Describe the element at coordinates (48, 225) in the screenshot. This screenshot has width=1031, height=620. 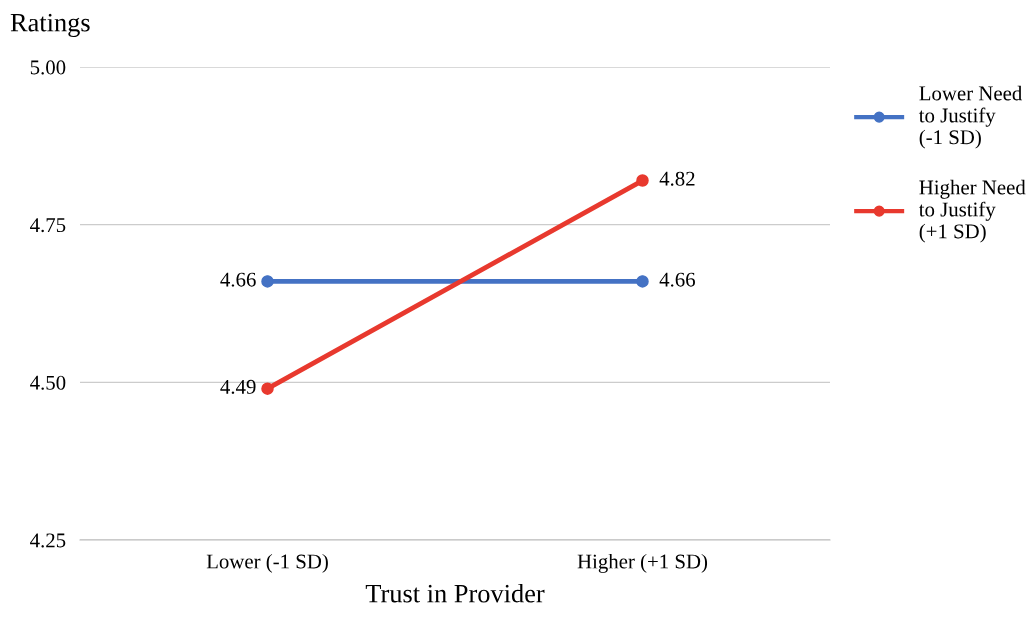
I see `y-tick-label: 4.75` at that location.